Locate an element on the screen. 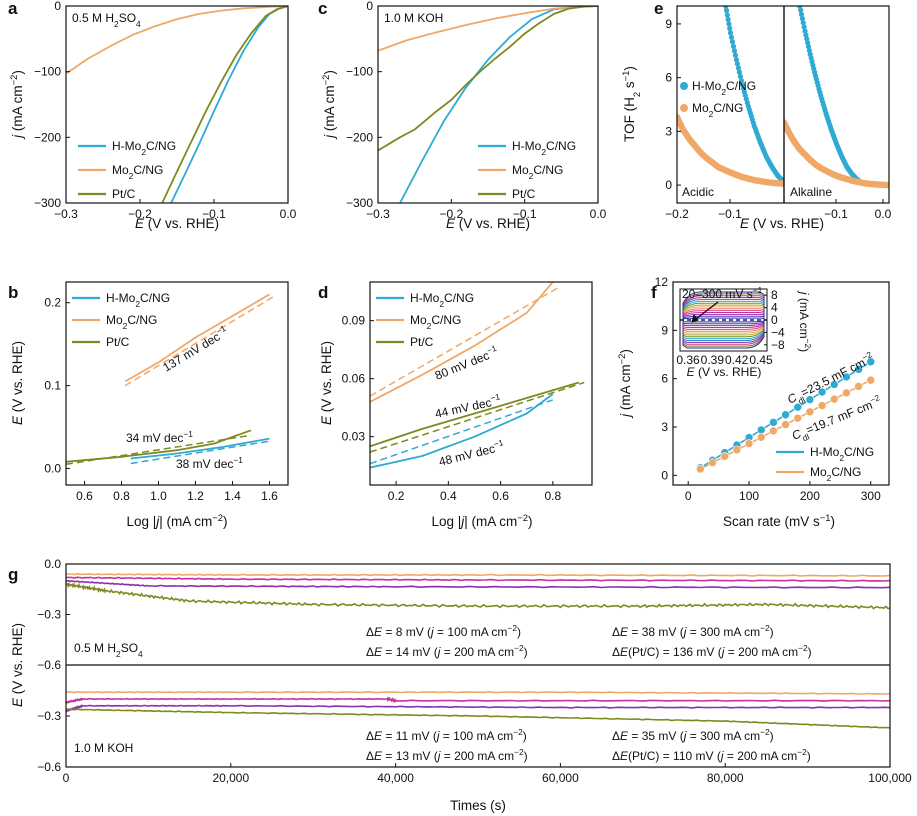  delta-e-annotation: ΔE = 14 mV (j = 200 mA cm−2) is located at coordinates (447, 651).